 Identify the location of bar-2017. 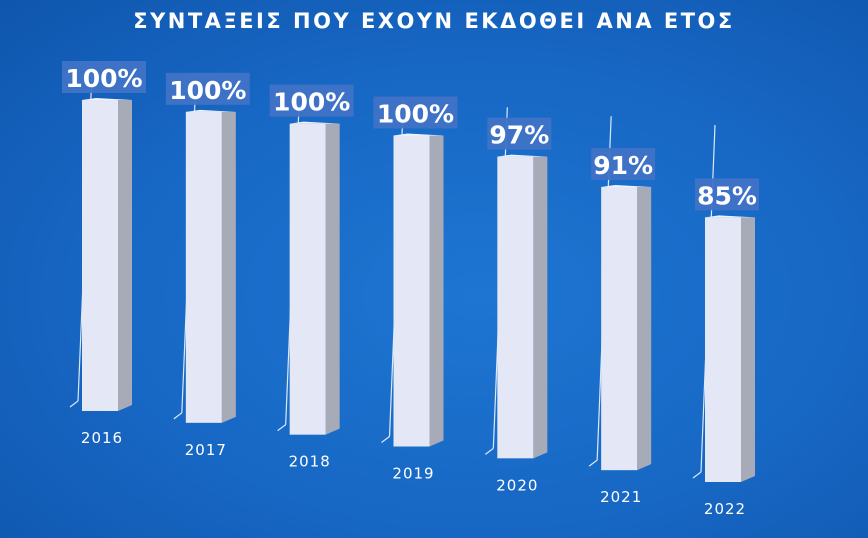
(203, 267).